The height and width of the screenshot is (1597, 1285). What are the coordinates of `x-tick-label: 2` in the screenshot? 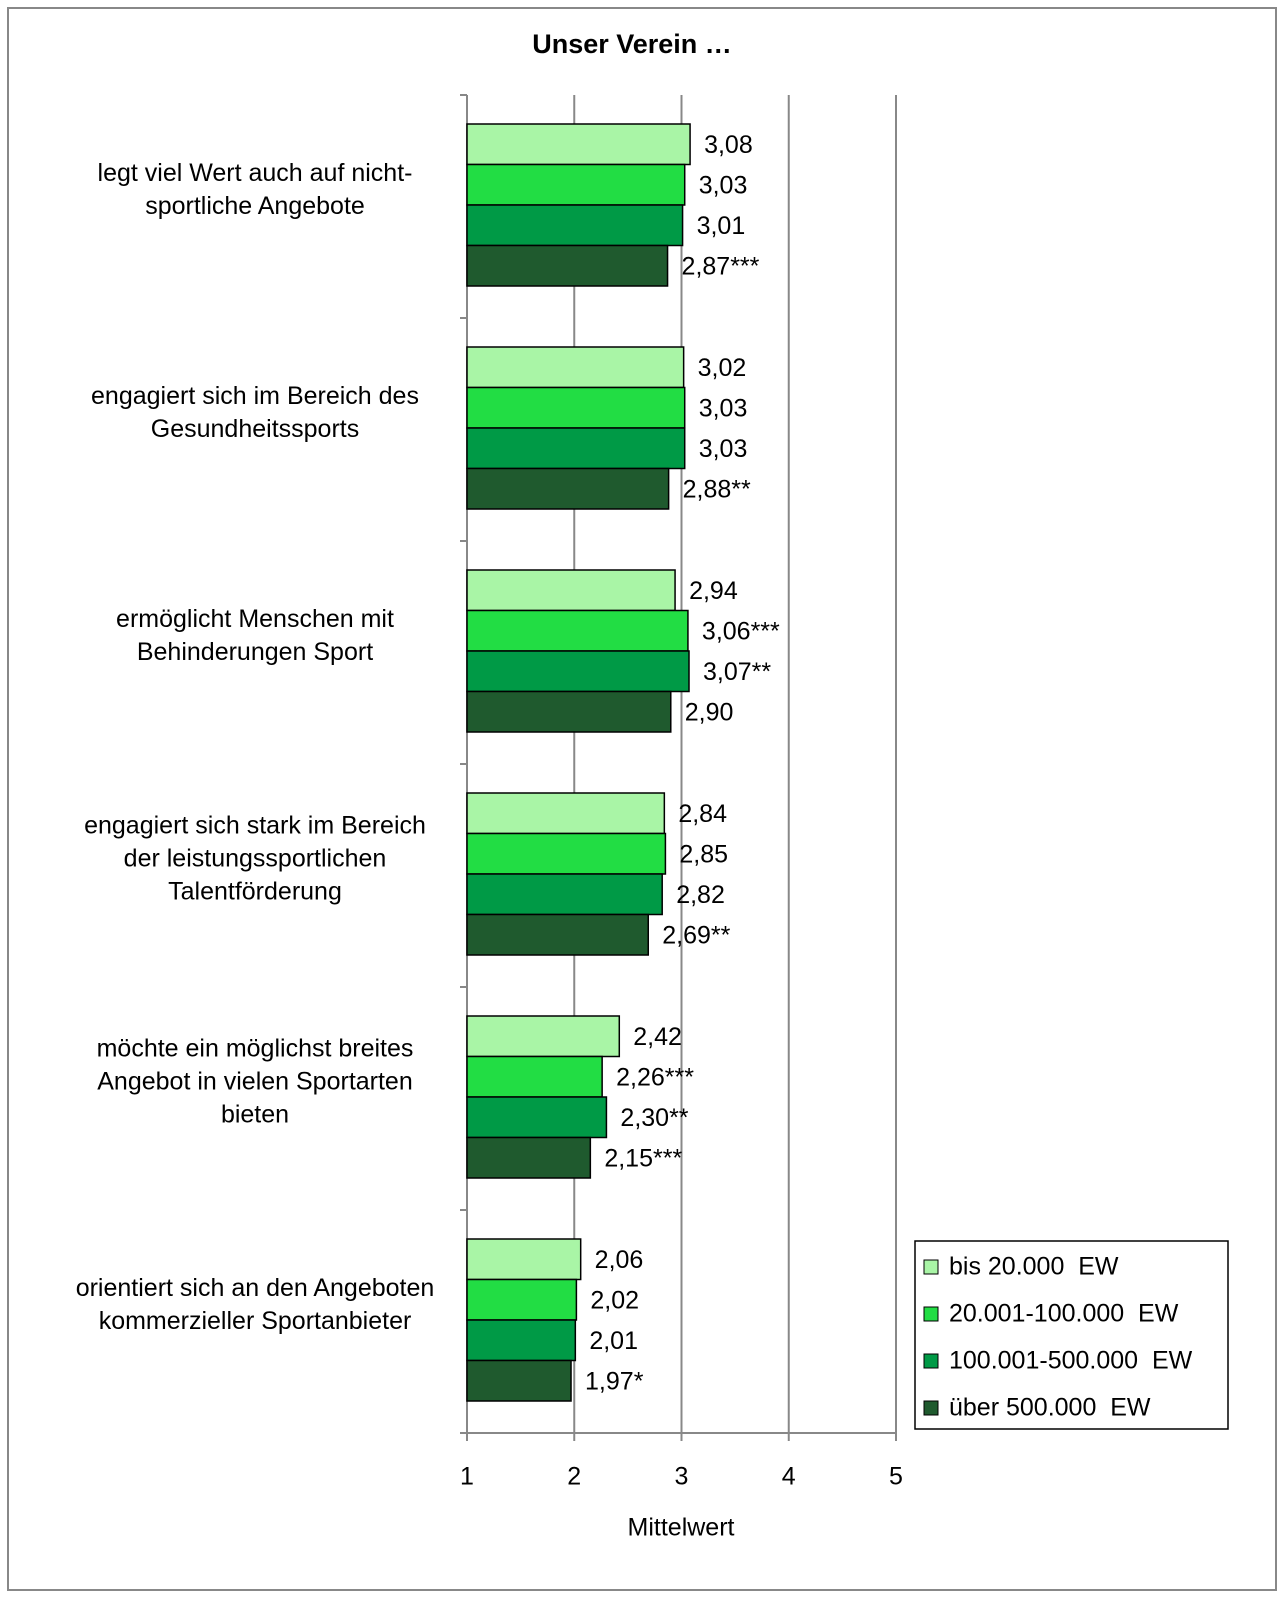 It's located at (574, 1477).